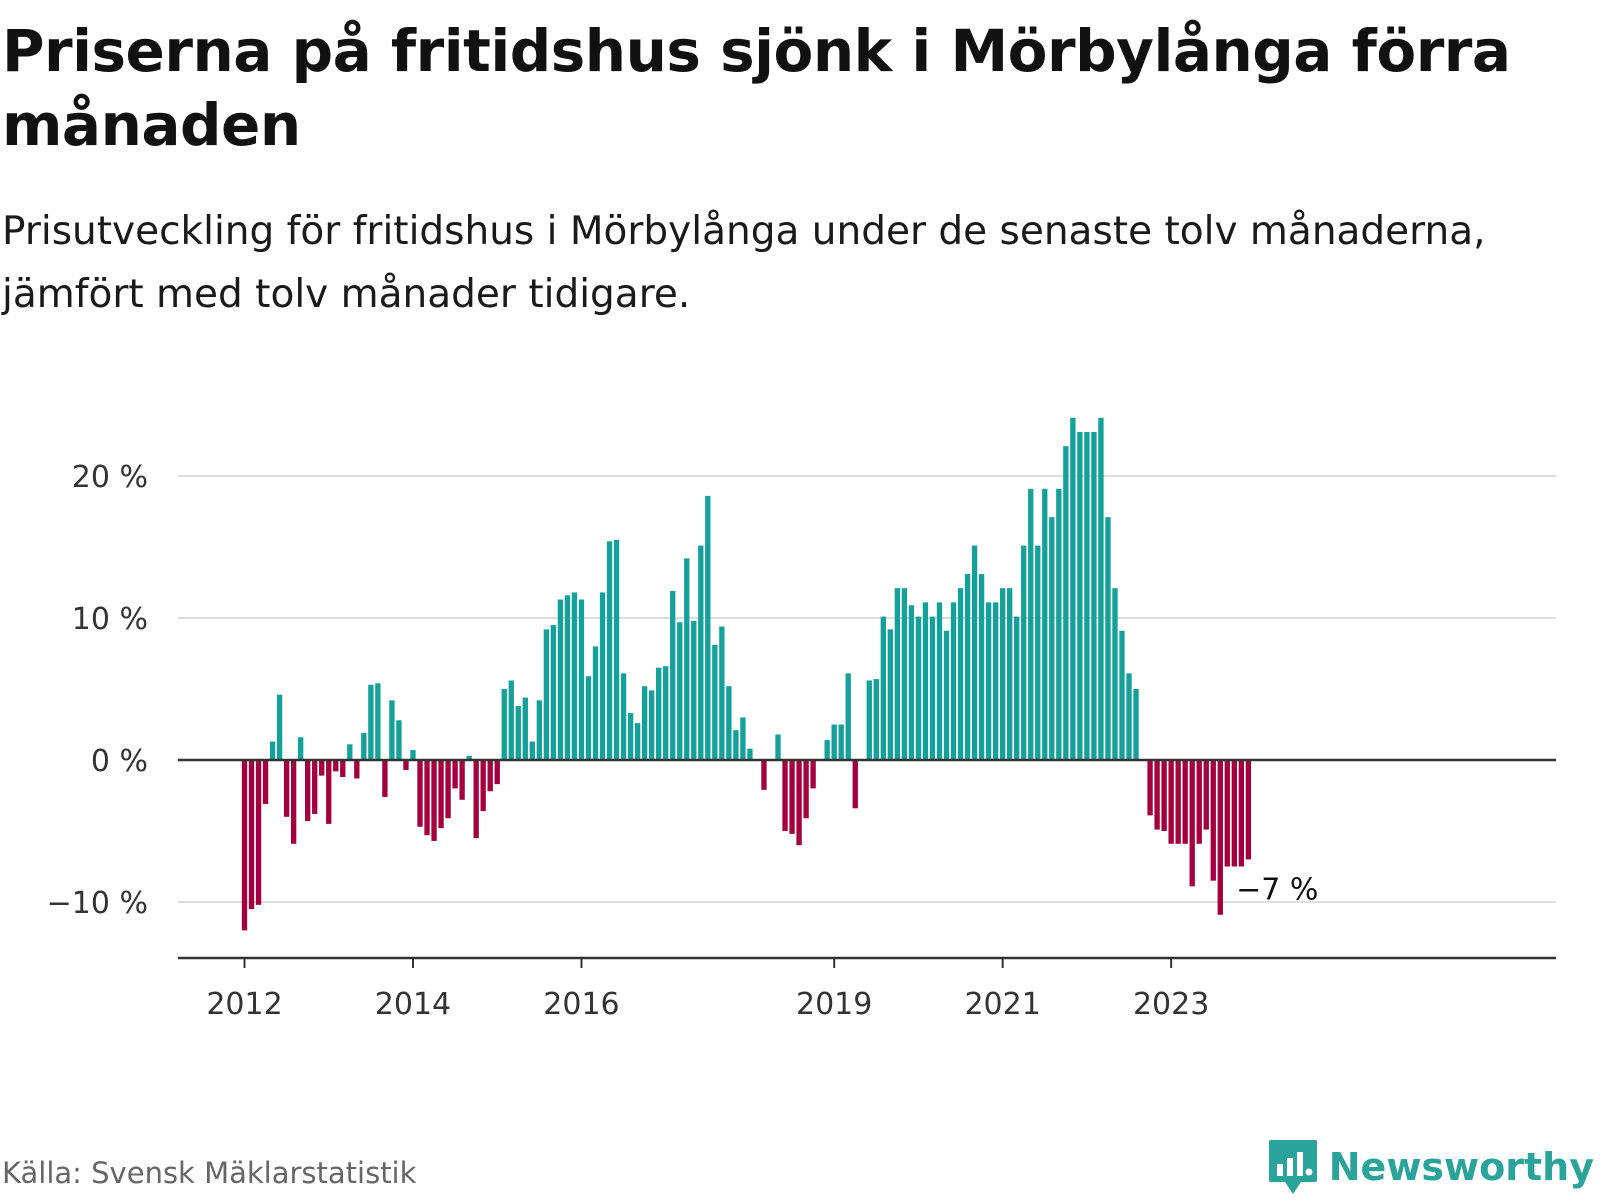 The height and width of the screenshot is (1200, 1600). I want to click on y-tick-label: 10 %, so click(110, 619).